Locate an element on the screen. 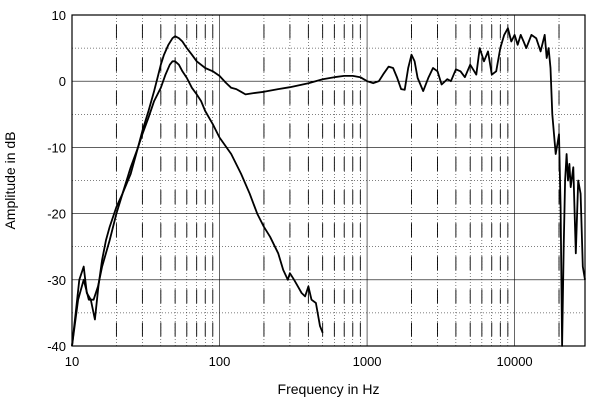 The image size is (600, 411). y-tick-labels: 10 0 -10 -20 -30 -40 is located at coordinates (56, 181).